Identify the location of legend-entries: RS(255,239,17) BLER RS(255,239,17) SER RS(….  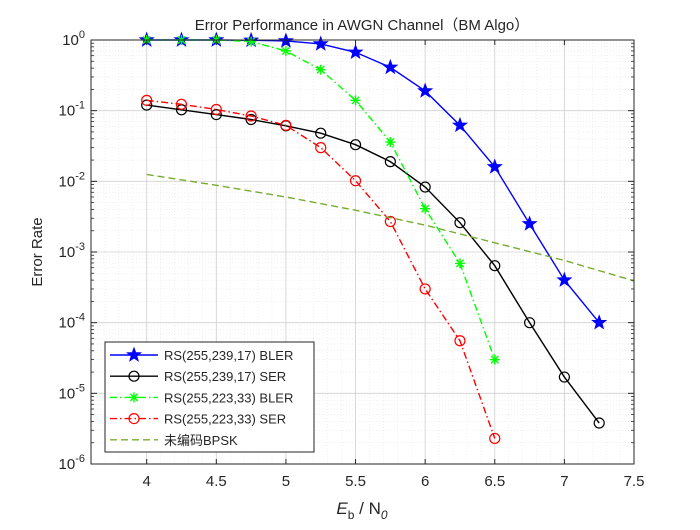
(201, 397).